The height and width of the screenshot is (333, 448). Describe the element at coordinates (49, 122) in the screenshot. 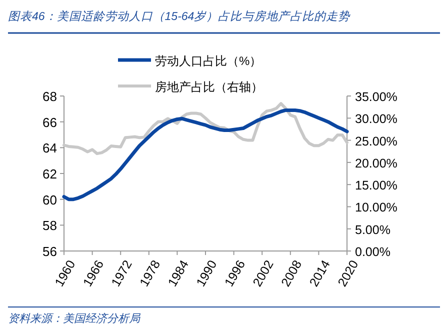

I see `y-tick-label: 66` at that location.